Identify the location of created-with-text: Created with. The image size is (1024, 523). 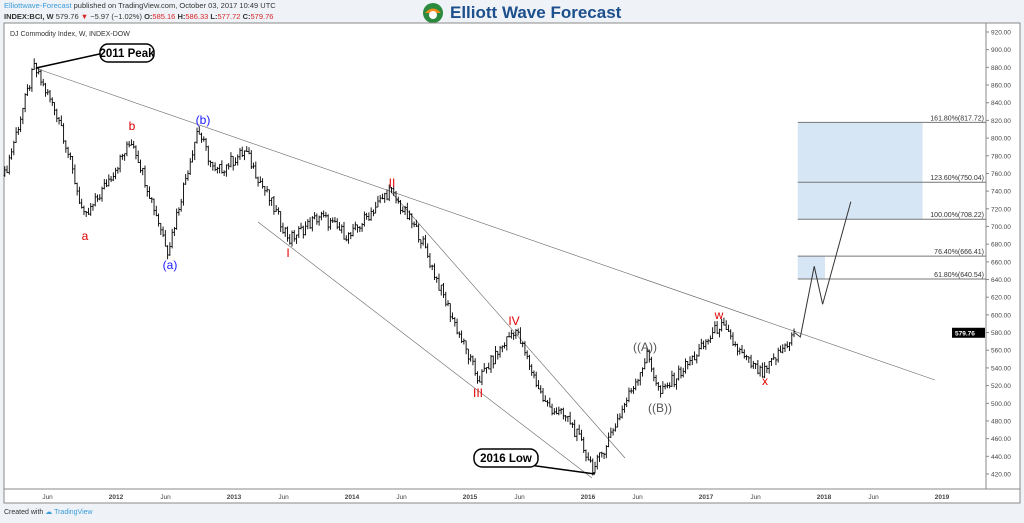
(24, 512).